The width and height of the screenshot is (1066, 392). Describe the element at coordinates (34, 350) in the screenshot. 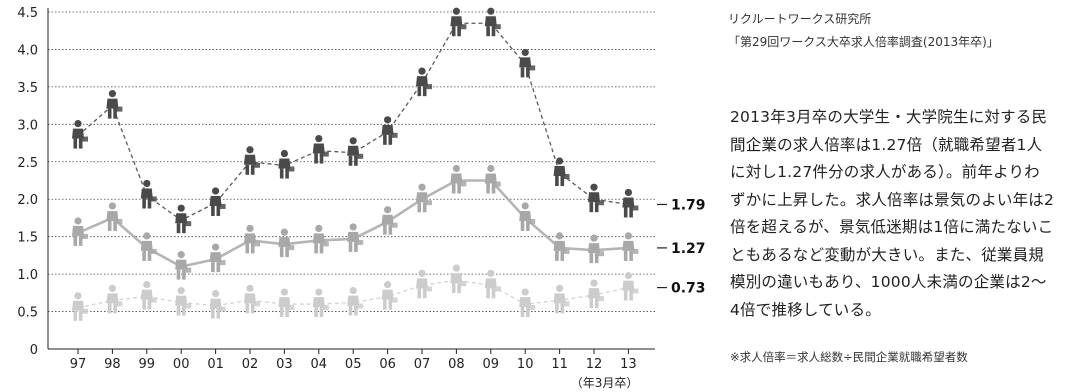

I see `y-tick-label: 0` at that location.